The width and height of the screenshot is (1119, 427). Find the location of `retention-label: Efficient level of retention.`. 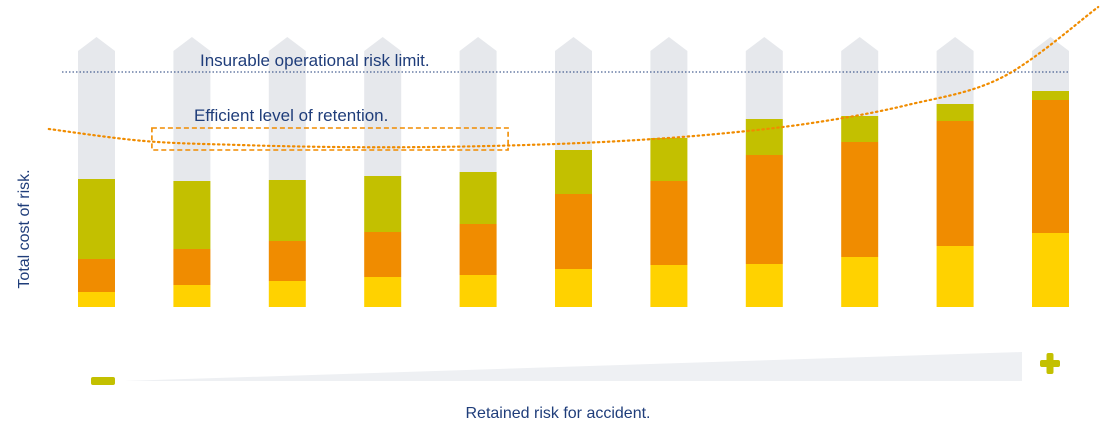

retention-label: Efficient level of retention. is located at coordinates (291, 115).